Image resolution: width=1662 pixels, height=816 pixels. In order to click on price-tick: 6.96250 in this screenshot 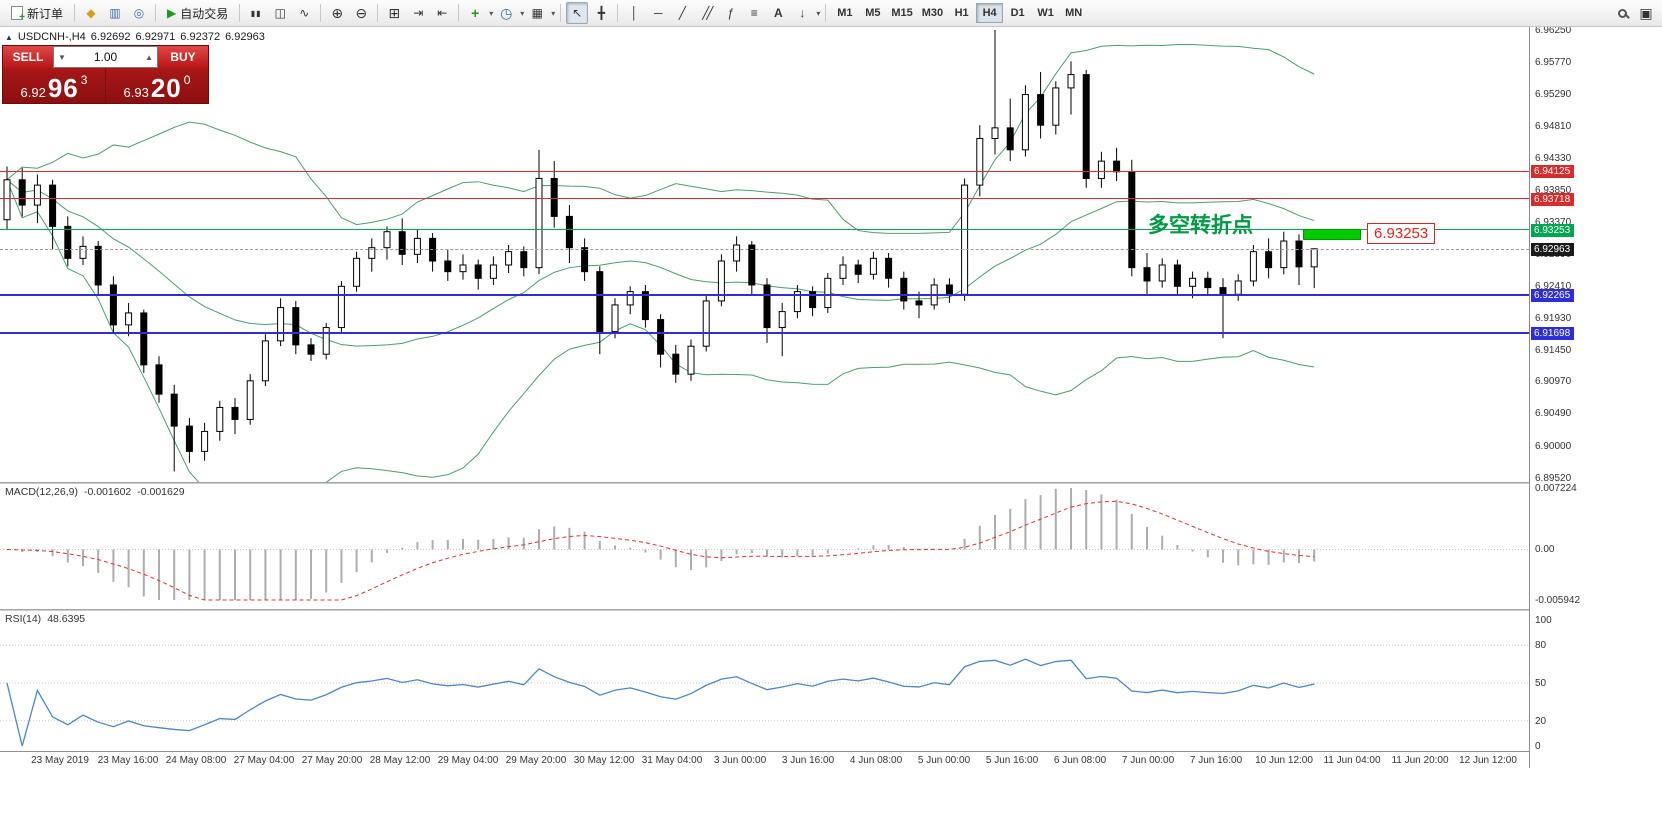, I will do `click(1553, 30)`.